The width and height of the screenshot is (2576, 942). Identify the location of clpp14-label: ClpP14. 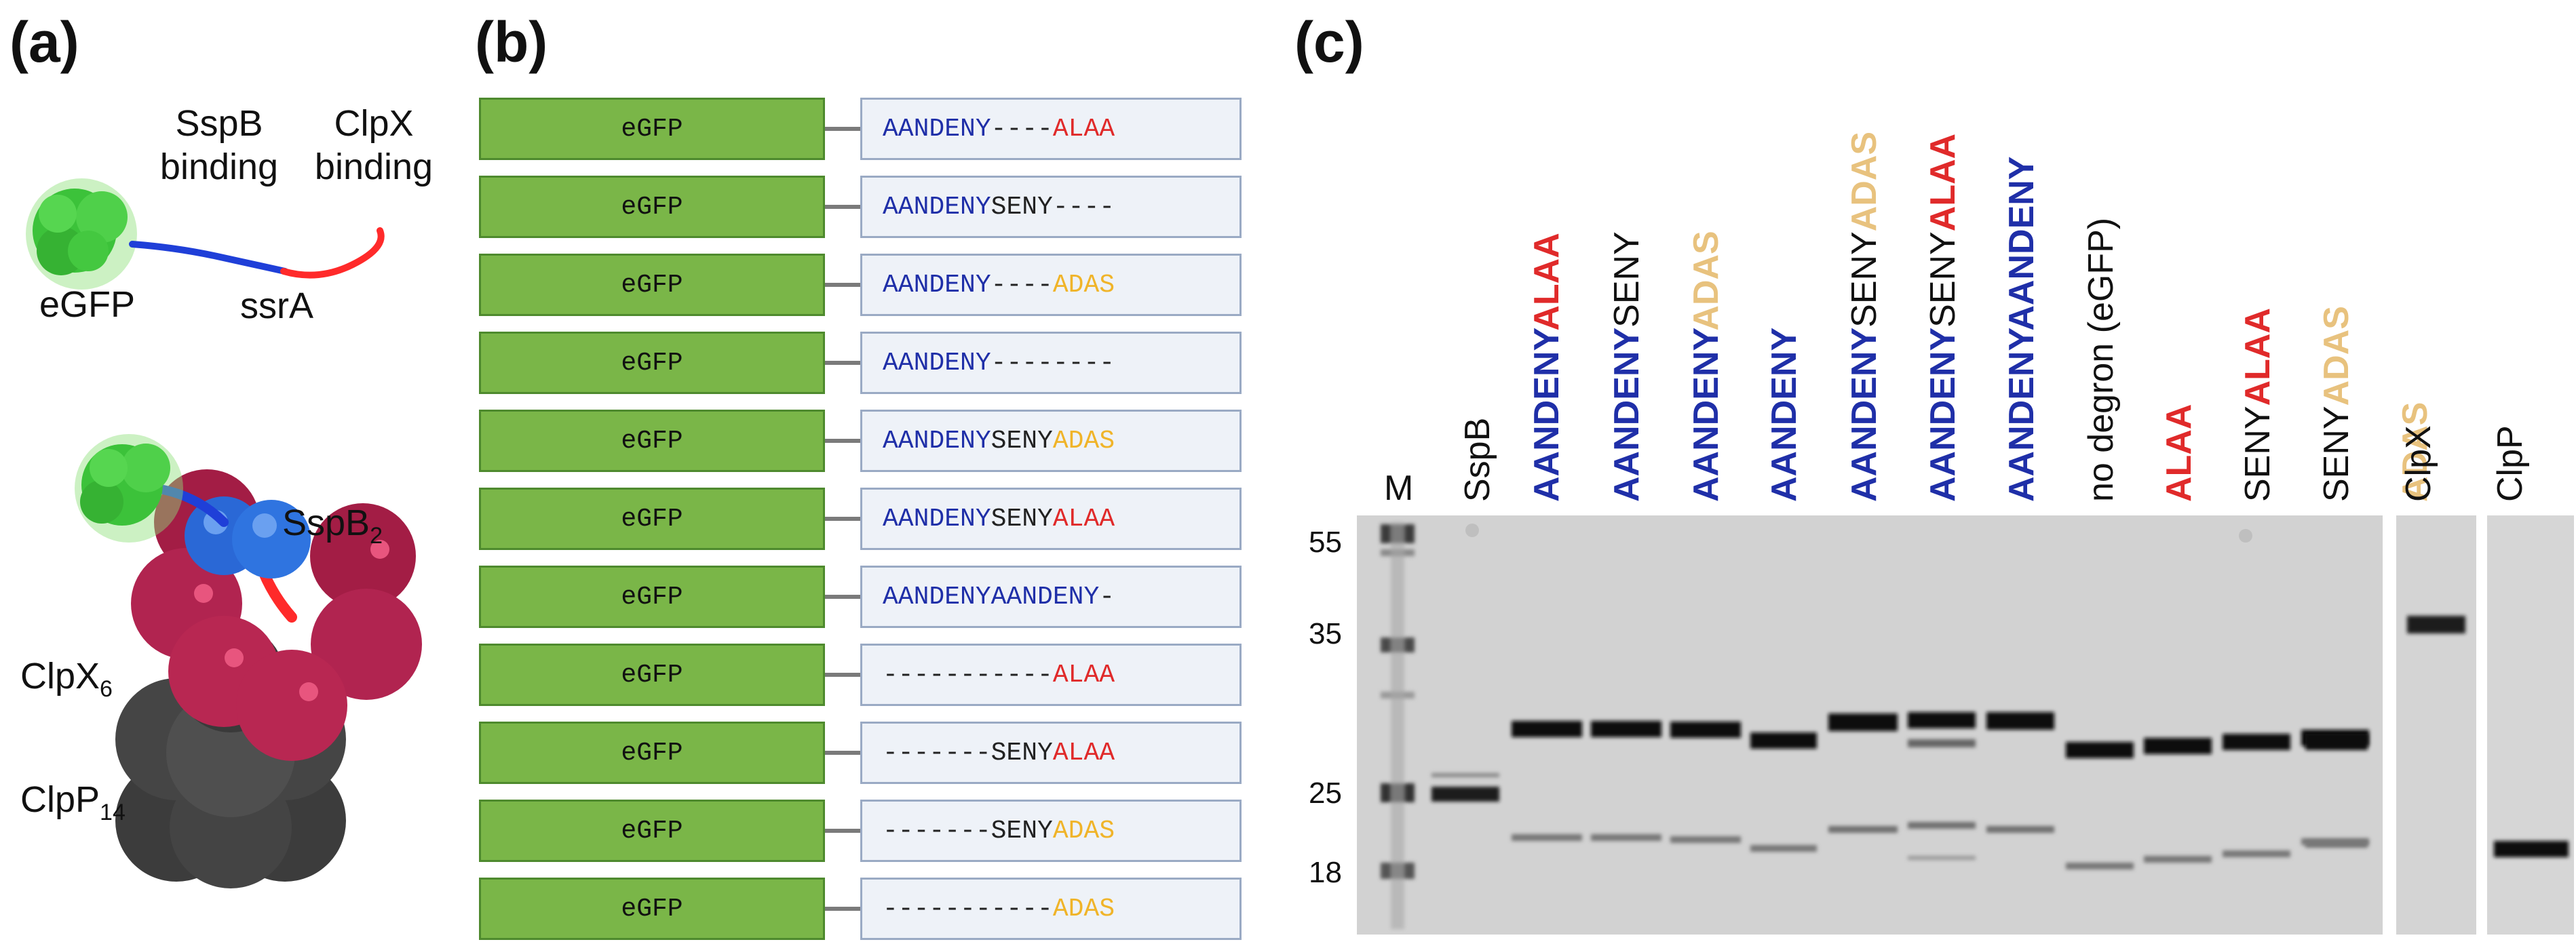
(73, 802).